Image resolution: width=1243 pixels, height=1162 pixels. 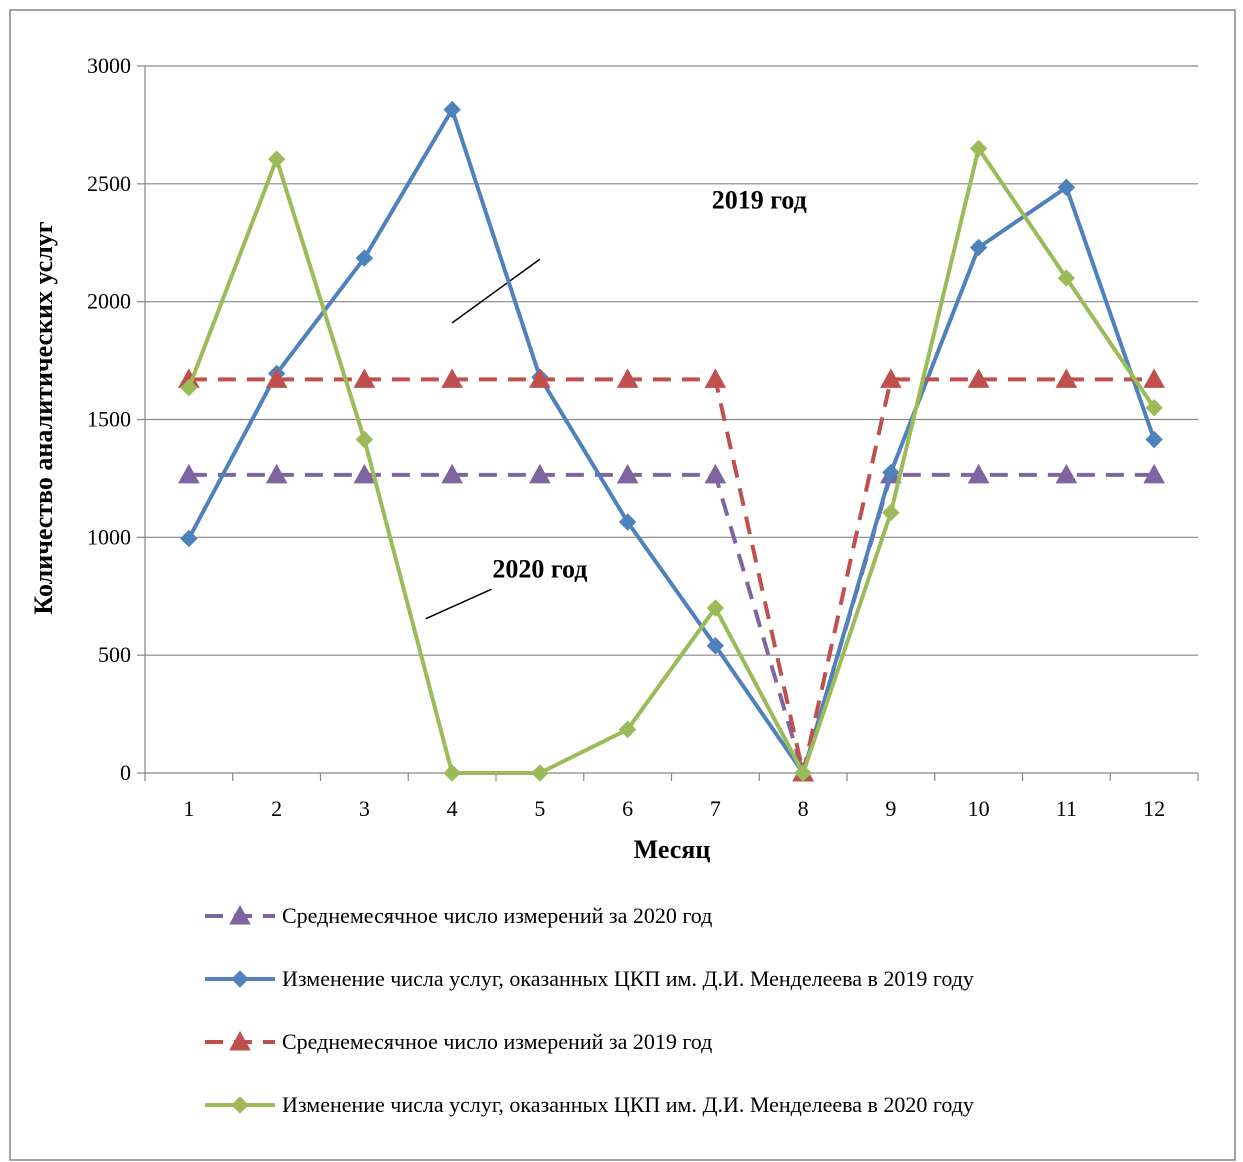 I want to click on x-tick-label: 8, so click(x=803, y=808).